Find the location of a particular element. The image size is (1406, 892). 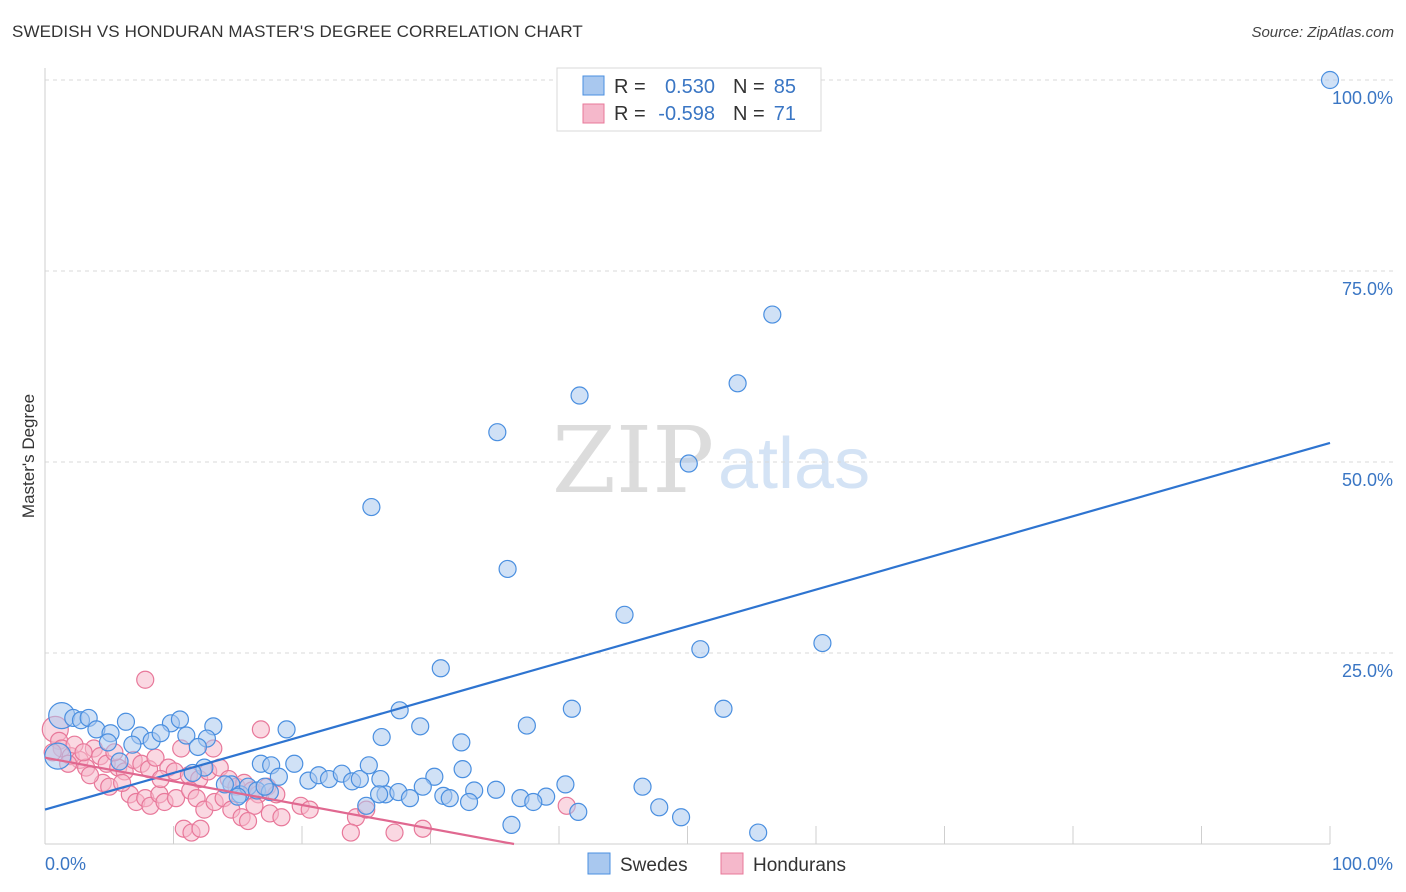

x-axis-ticks is located at coordinates (687, 835).